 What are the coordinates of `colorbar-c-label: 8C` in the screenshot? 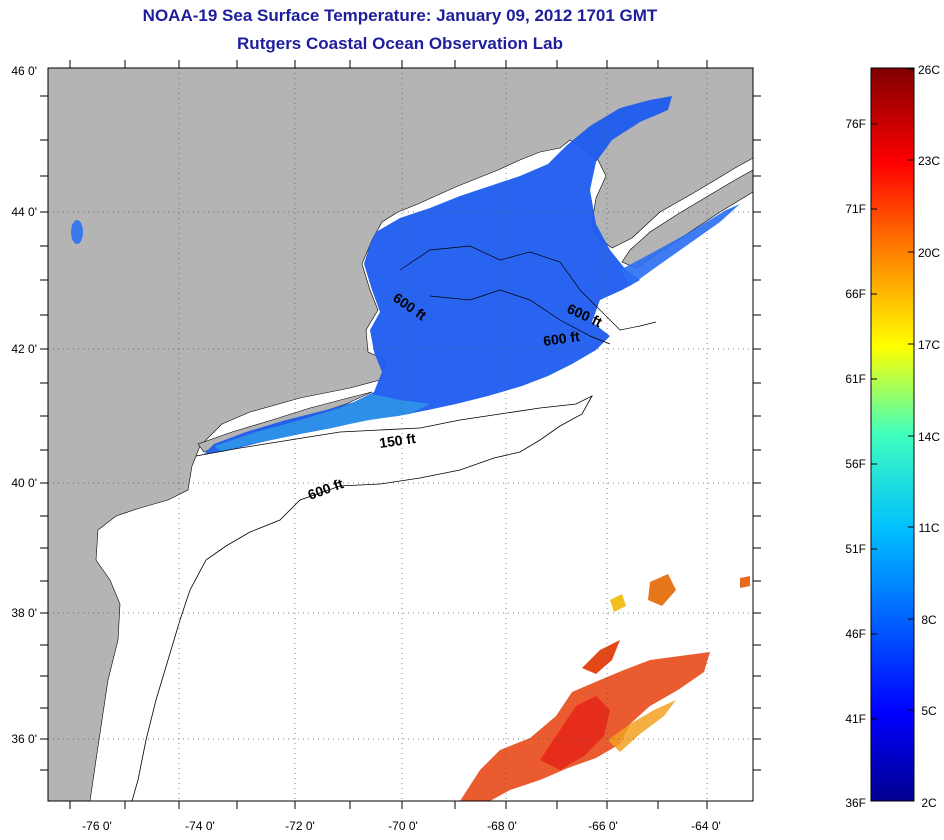 It's located at (929, 620).